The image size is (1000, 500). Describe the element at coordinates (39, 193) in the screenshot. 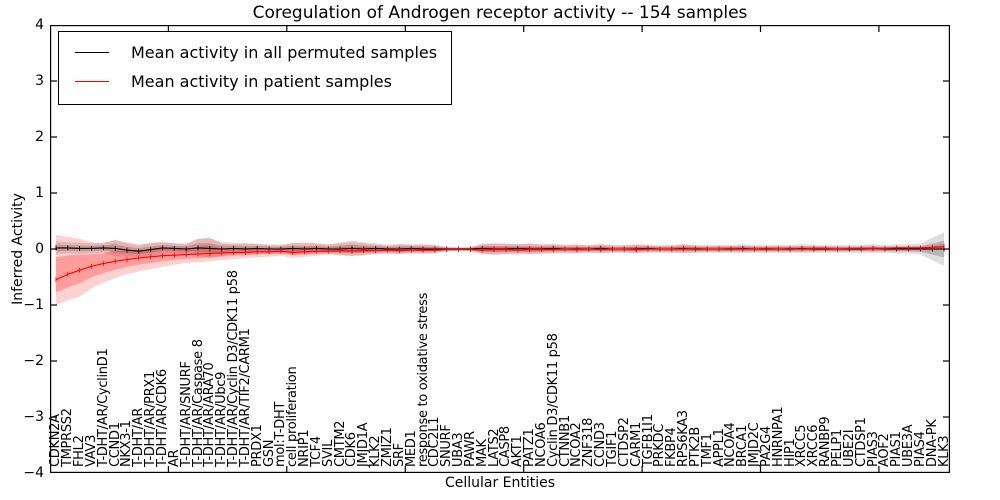

I see `y-tick-label: 1` at that location.